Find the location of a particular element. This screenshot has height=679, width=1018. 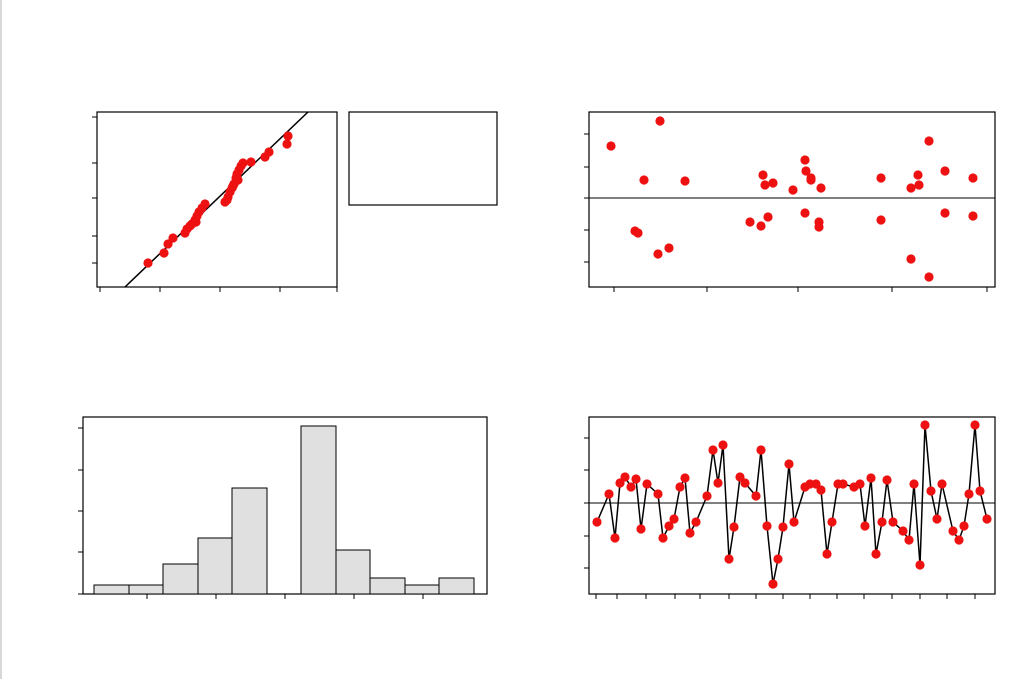

fit-line is located at coordinates (216, 199).